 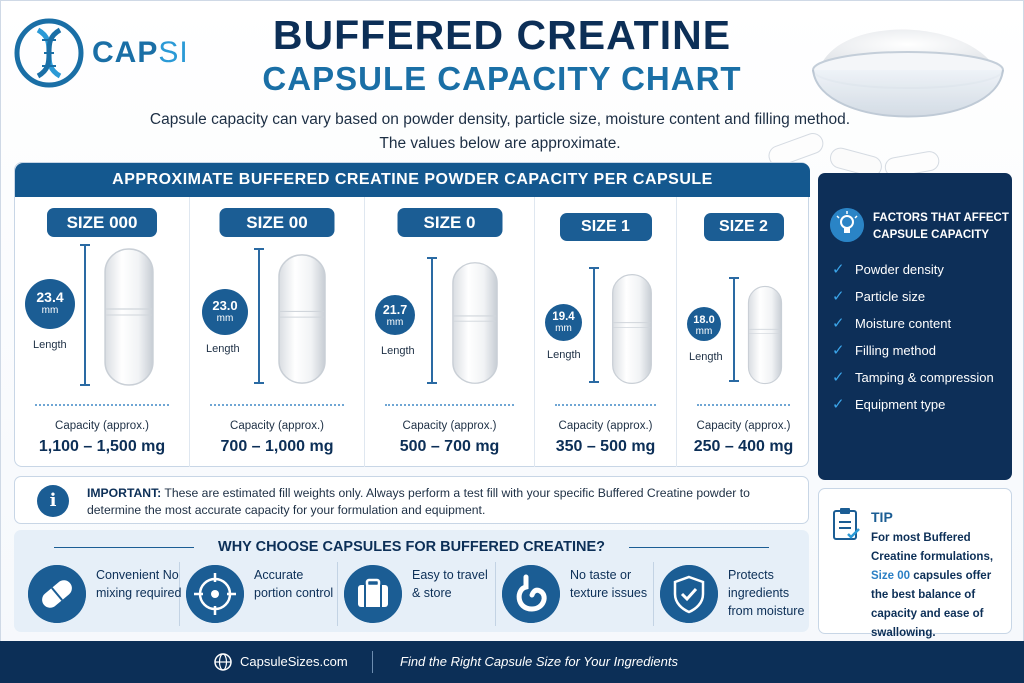 What do you see at coordinates (49, 53) in the screenshot?
I see `dna-logo-icon` at bounding box center [49, 53].